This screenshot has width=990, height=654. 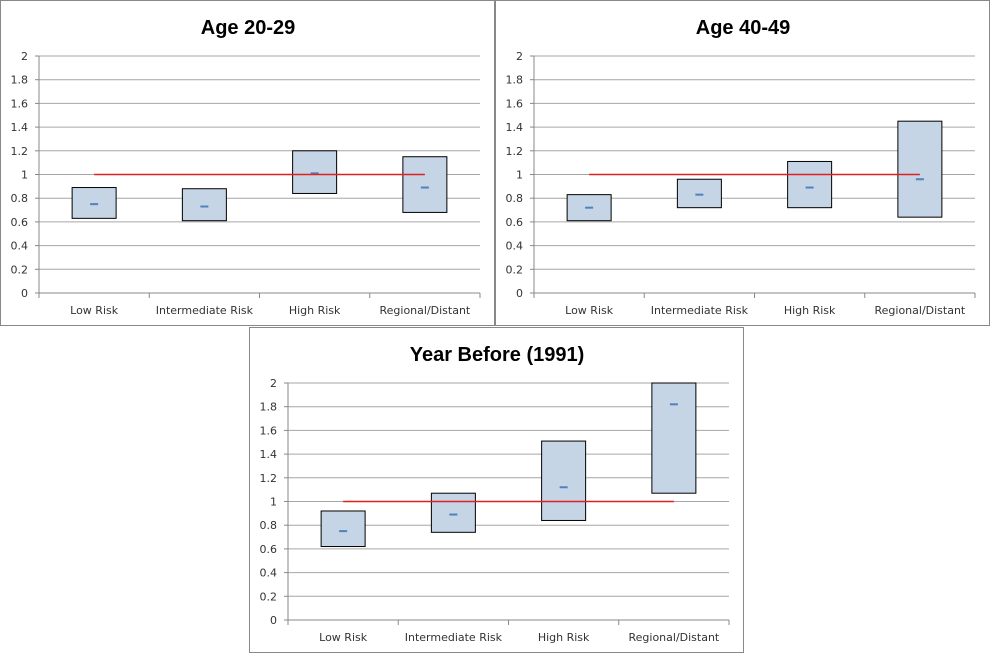 What do you see at coordinates (497, 355) in the screenshot?
I see `chart-title: Year Before (1991)` at bounding box center [497, 355].